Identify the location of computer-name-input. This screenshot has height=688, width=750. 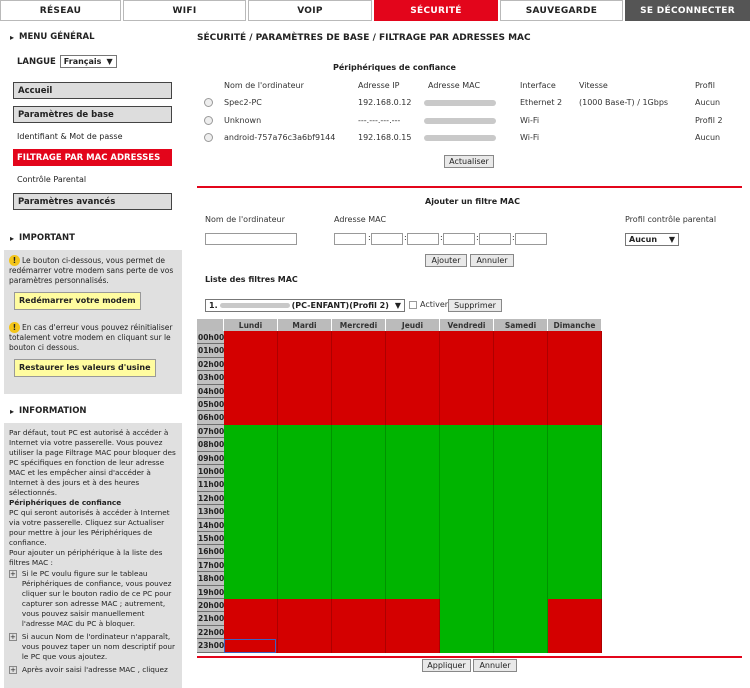
(251, 239).